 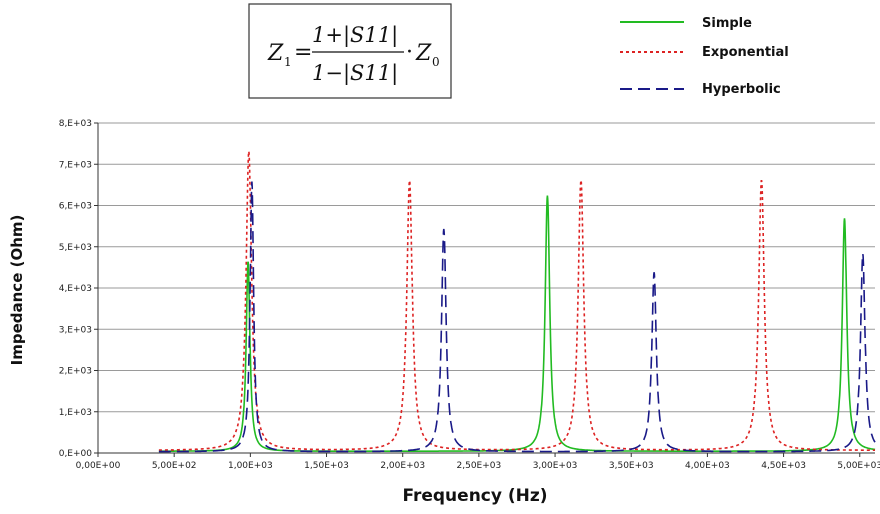 What do you see at coordinates (350, 51) in the screenshot?
I see `equation-box: Z 1 = 1+|S11| 1−|S11| · Z 0` at bounding box center [350, 51].